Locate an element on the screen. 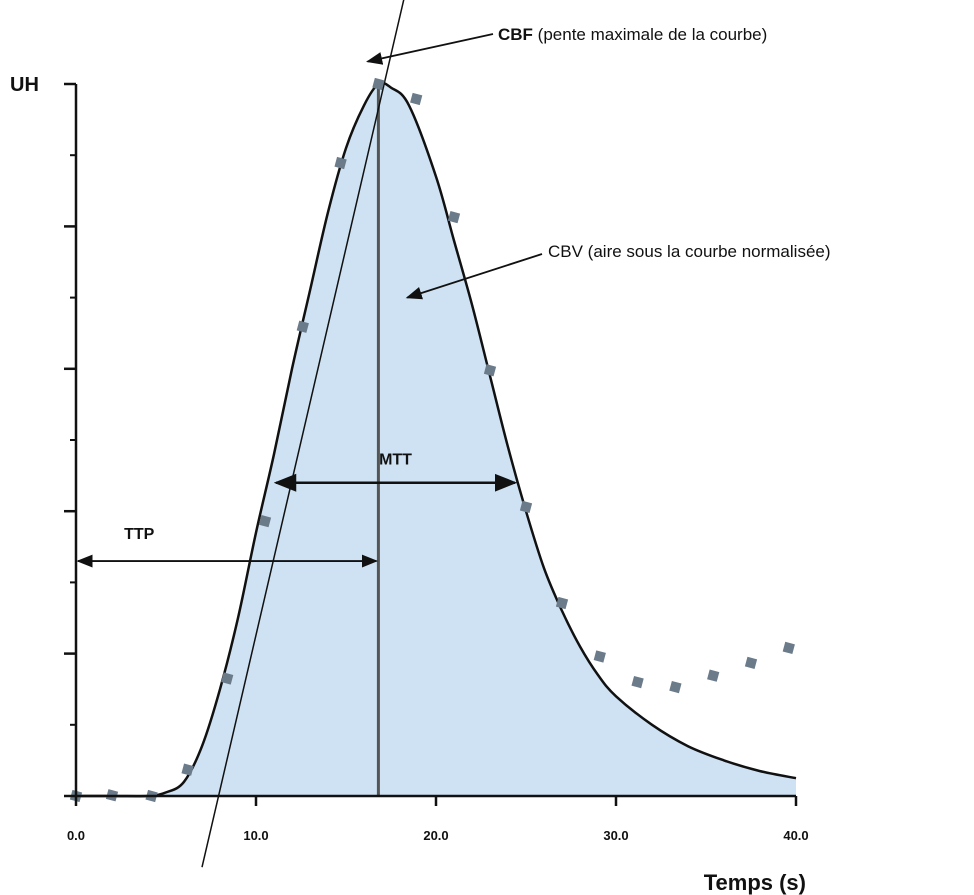 Image resolution: width=974 pixels, height=895 pixels. mtt-label: MTT is located at coordinates (395, 460).